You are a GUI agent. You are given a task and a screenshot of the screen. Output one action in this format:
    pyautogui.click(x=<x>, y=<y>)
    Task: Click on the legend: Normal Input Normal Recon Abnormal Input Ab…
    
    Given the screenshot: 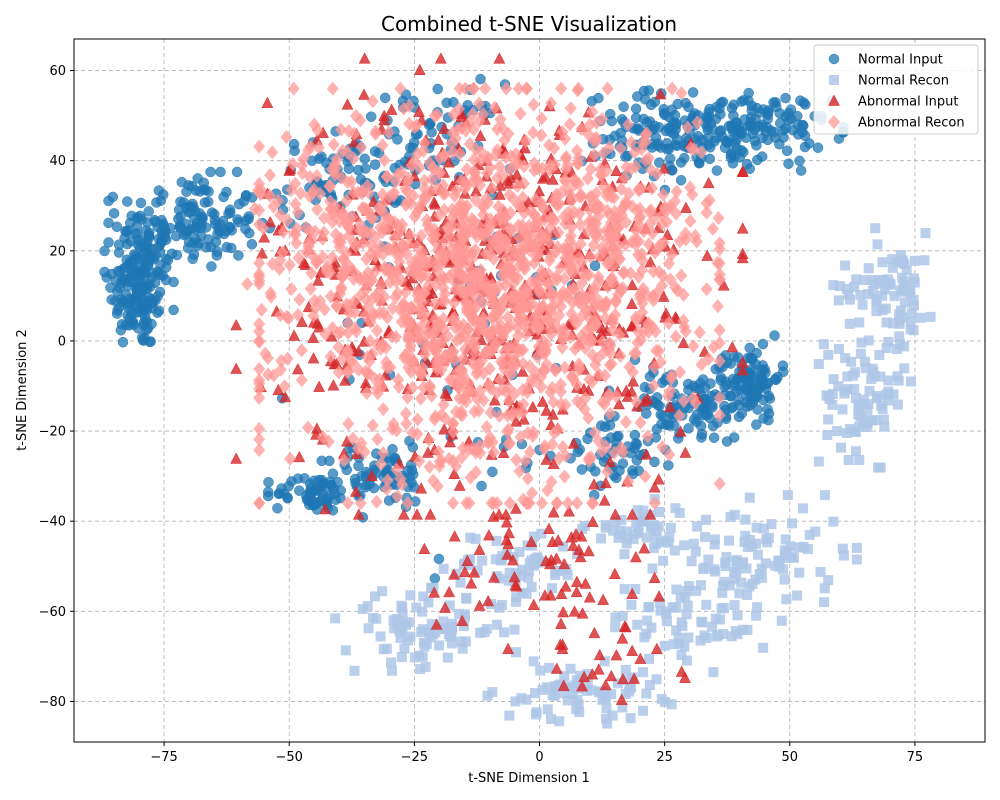 What is the action you would take?
    pyautogui.click(x=896, y=89)
    